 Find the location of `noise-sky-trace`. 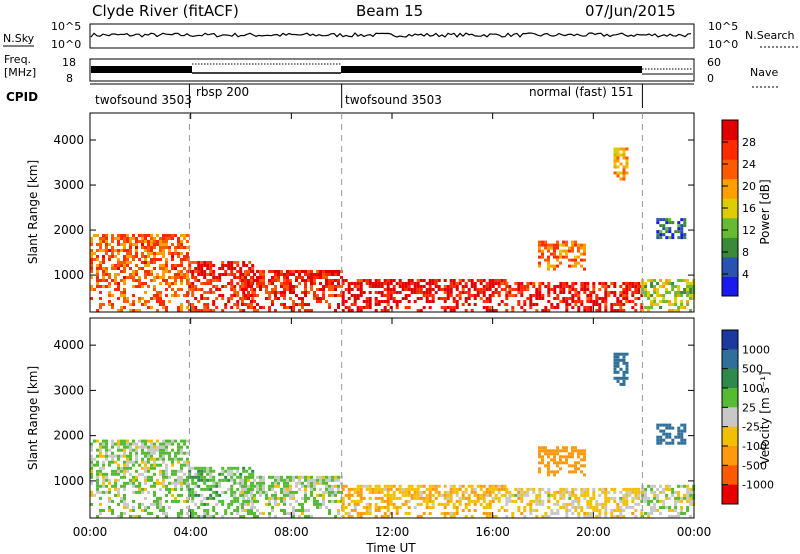

noise-sky-trace is located at coordinates (391, 35).